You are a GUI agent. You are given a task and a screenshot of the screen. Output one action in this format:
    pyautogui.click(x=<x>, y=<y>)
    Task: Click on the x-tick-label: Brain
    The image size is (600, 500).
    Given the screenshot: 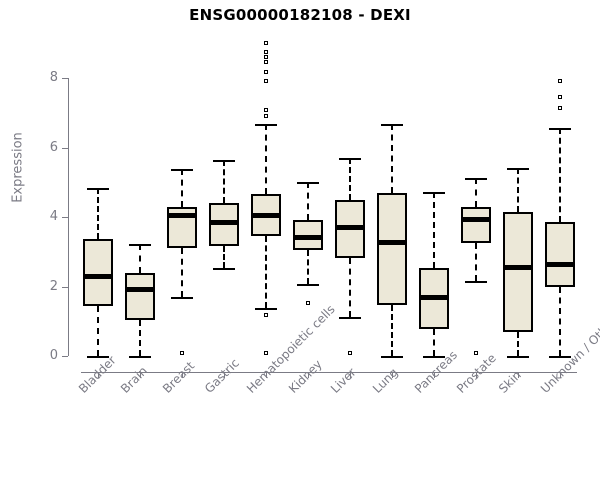 What is the action you would take?
    pyautogui.click(x=134, y=379)
    